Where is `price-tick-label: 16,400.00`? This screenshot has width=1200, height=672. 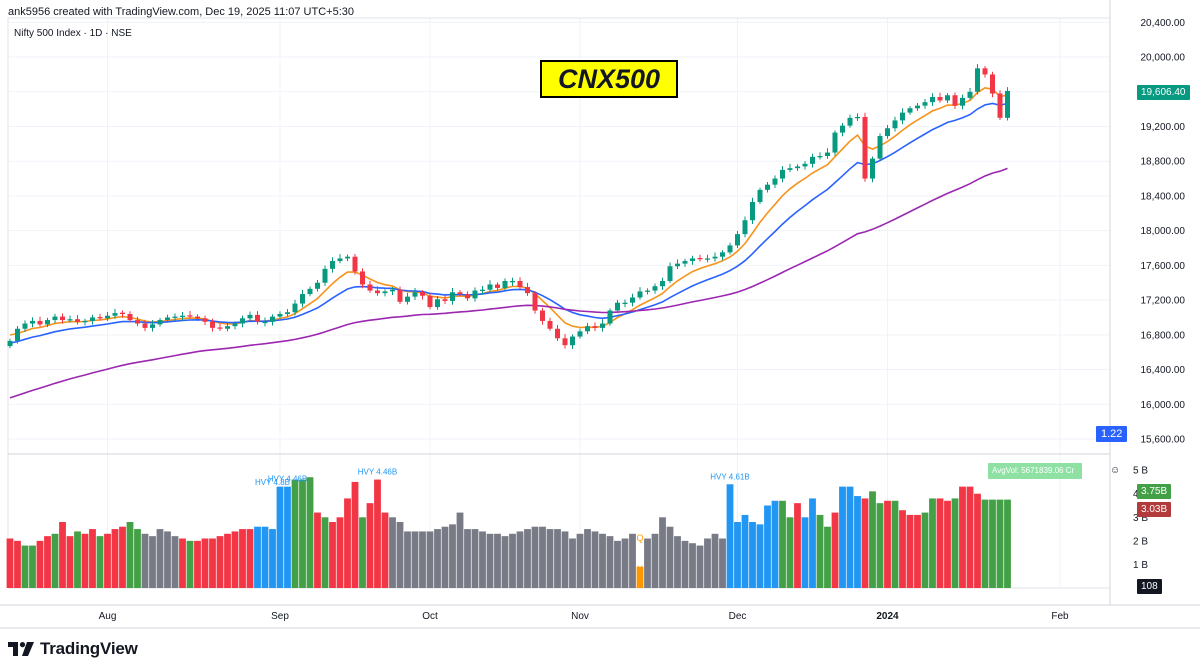
price-tick-label: 16,400.00 is located at coordinates (1163, 370).